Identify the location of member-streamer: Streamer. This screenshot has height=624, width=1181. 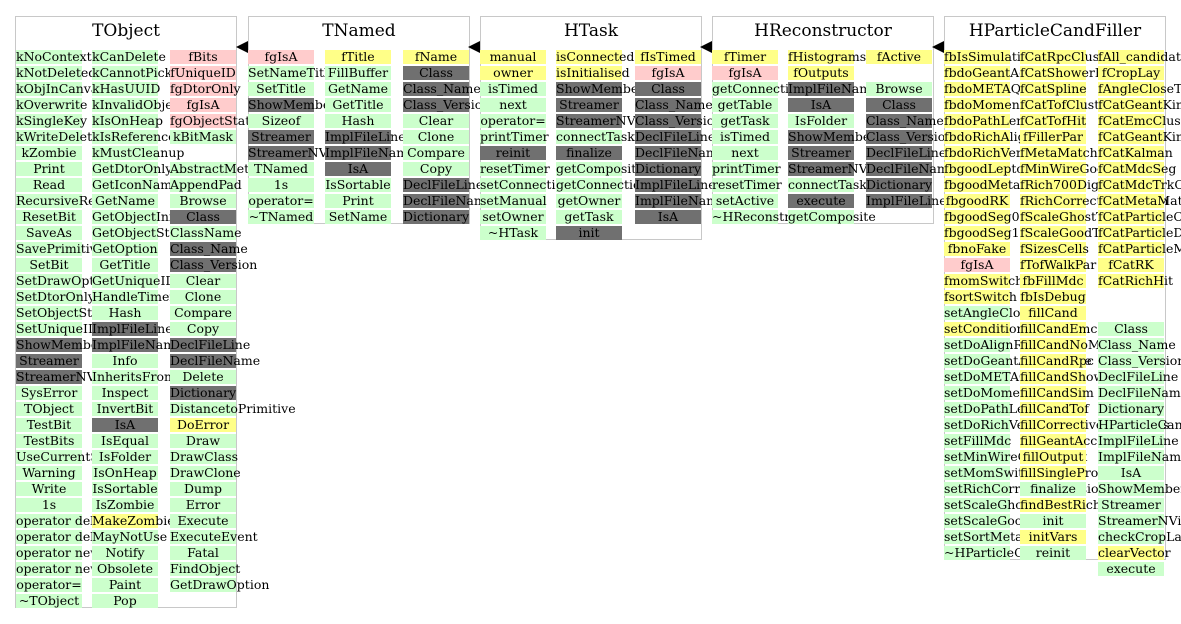
(589, 105).